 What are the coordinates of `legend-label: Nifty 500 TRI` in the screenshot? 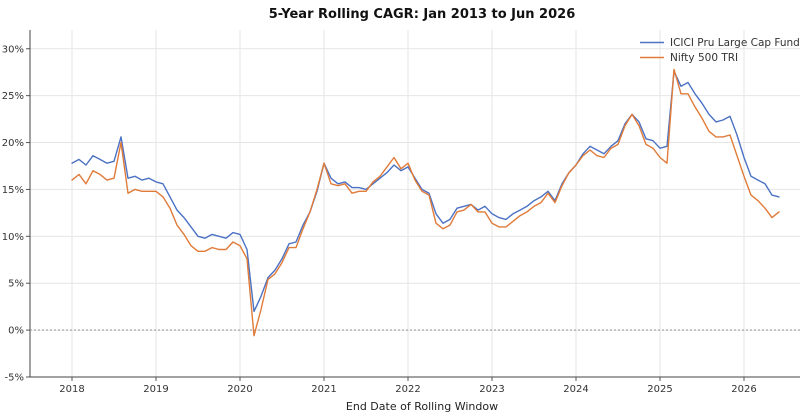 It's located at (704, 58).